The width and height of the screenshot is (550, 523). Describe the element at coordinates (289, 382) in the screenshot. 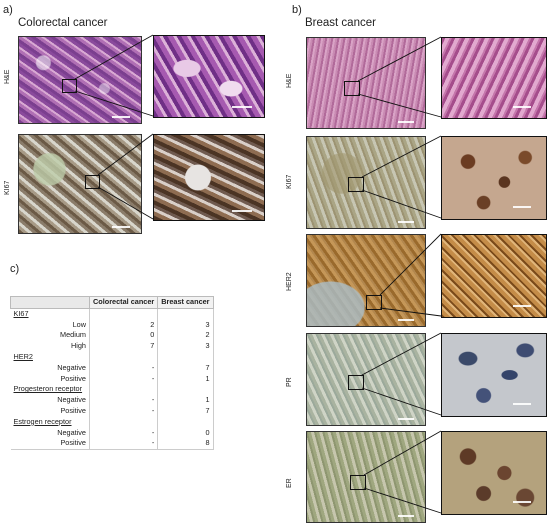

I see `row-label-bc-pr: PR` at that location.